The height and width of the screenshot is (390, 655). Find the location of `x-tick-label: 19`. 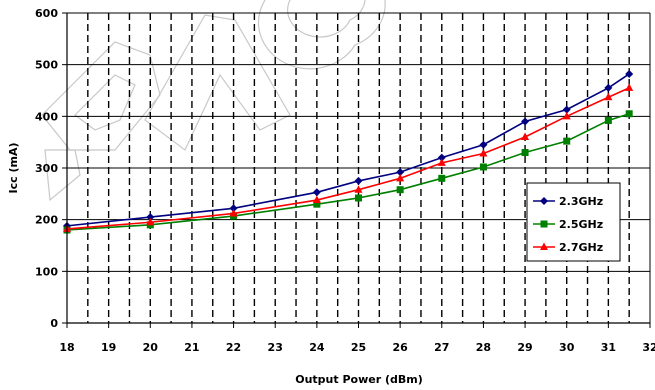

x-tick-label: 19 is located at coordinates (108, 347).